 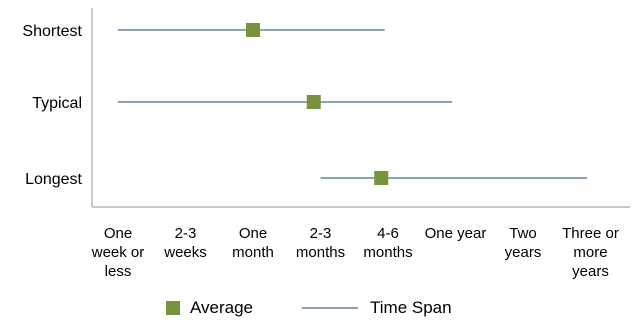 I want to click on y-tick-label: Longest, so click(x=53, y=179).